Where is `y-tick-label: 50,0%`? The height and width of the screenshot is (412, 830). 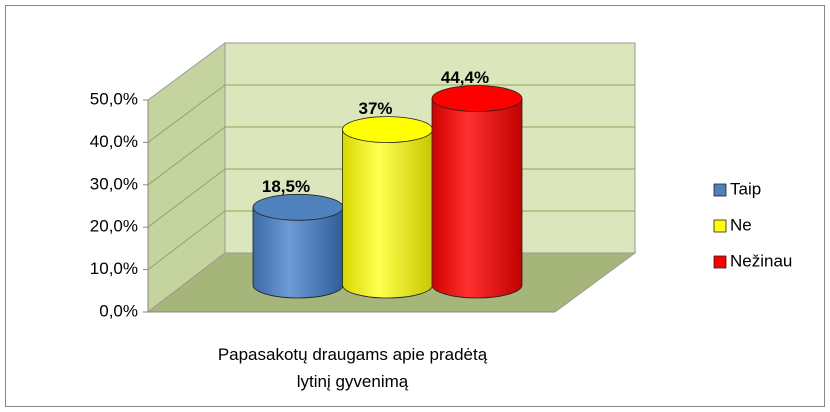
y-tick-label: 50,0% is located at coordinates (114, 98).